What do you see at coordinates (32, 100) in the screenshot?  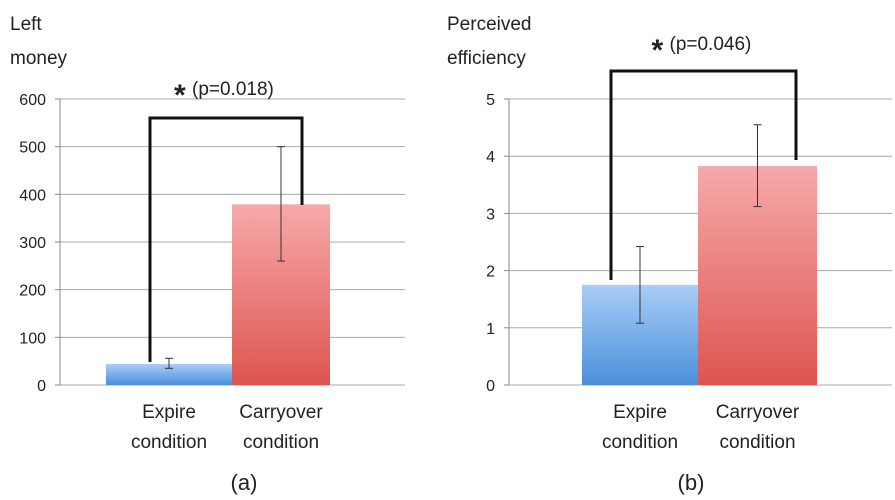 I see `y-tick-label: 600` at bounding box center [32, 100].